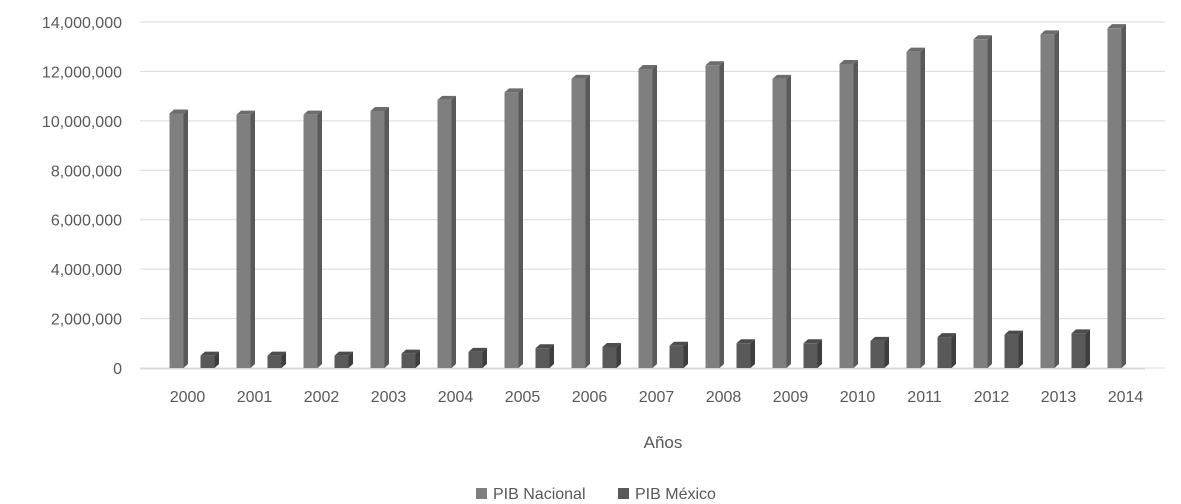 The height and width of the screenshot is (504, 1181). I want to click on x-tick-label: 2012, so click(992, 397).